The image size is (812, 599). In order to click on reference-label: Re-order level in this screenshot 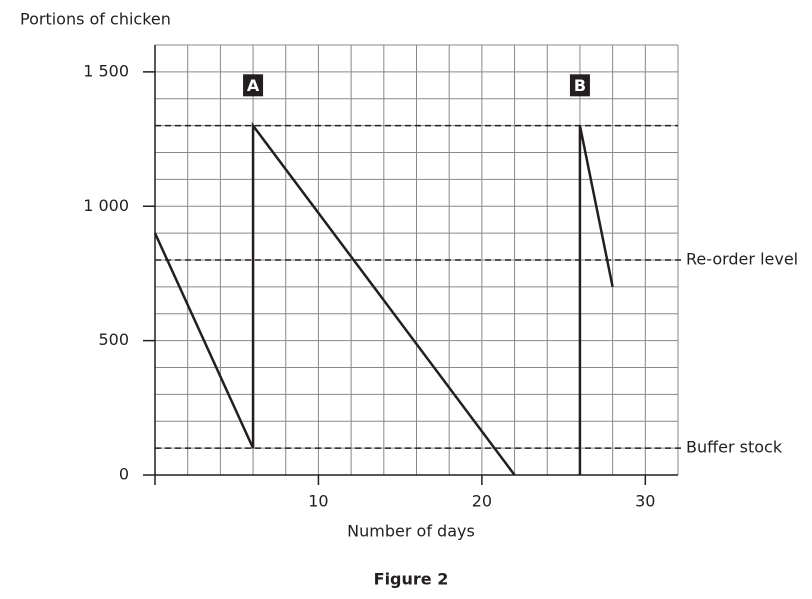, I will do `click(742, 259)`.